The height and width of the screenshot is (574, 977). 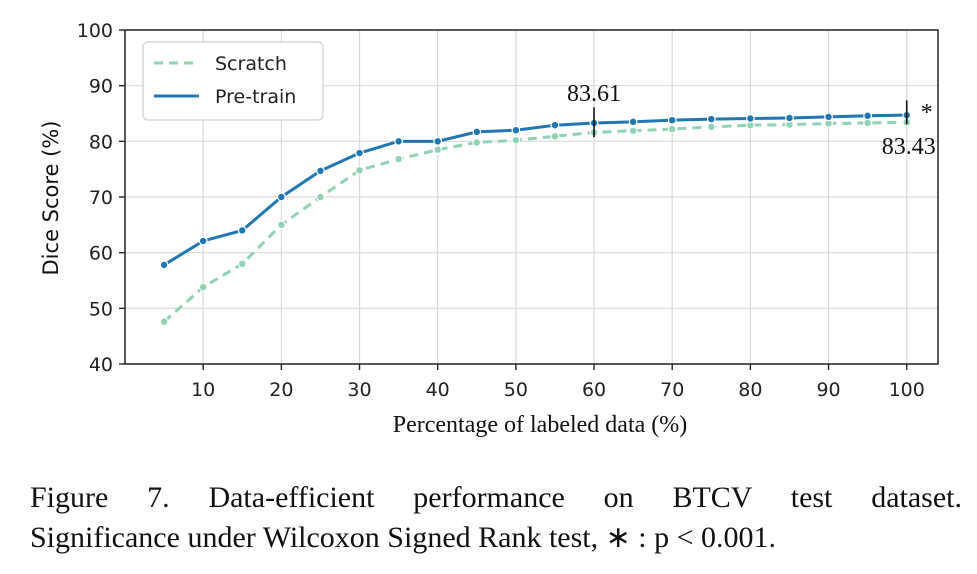 What do you see at coordinates (101, 142) in the screenshot?
I see `y-tick-label: 80` at bounding box center [101, 142].